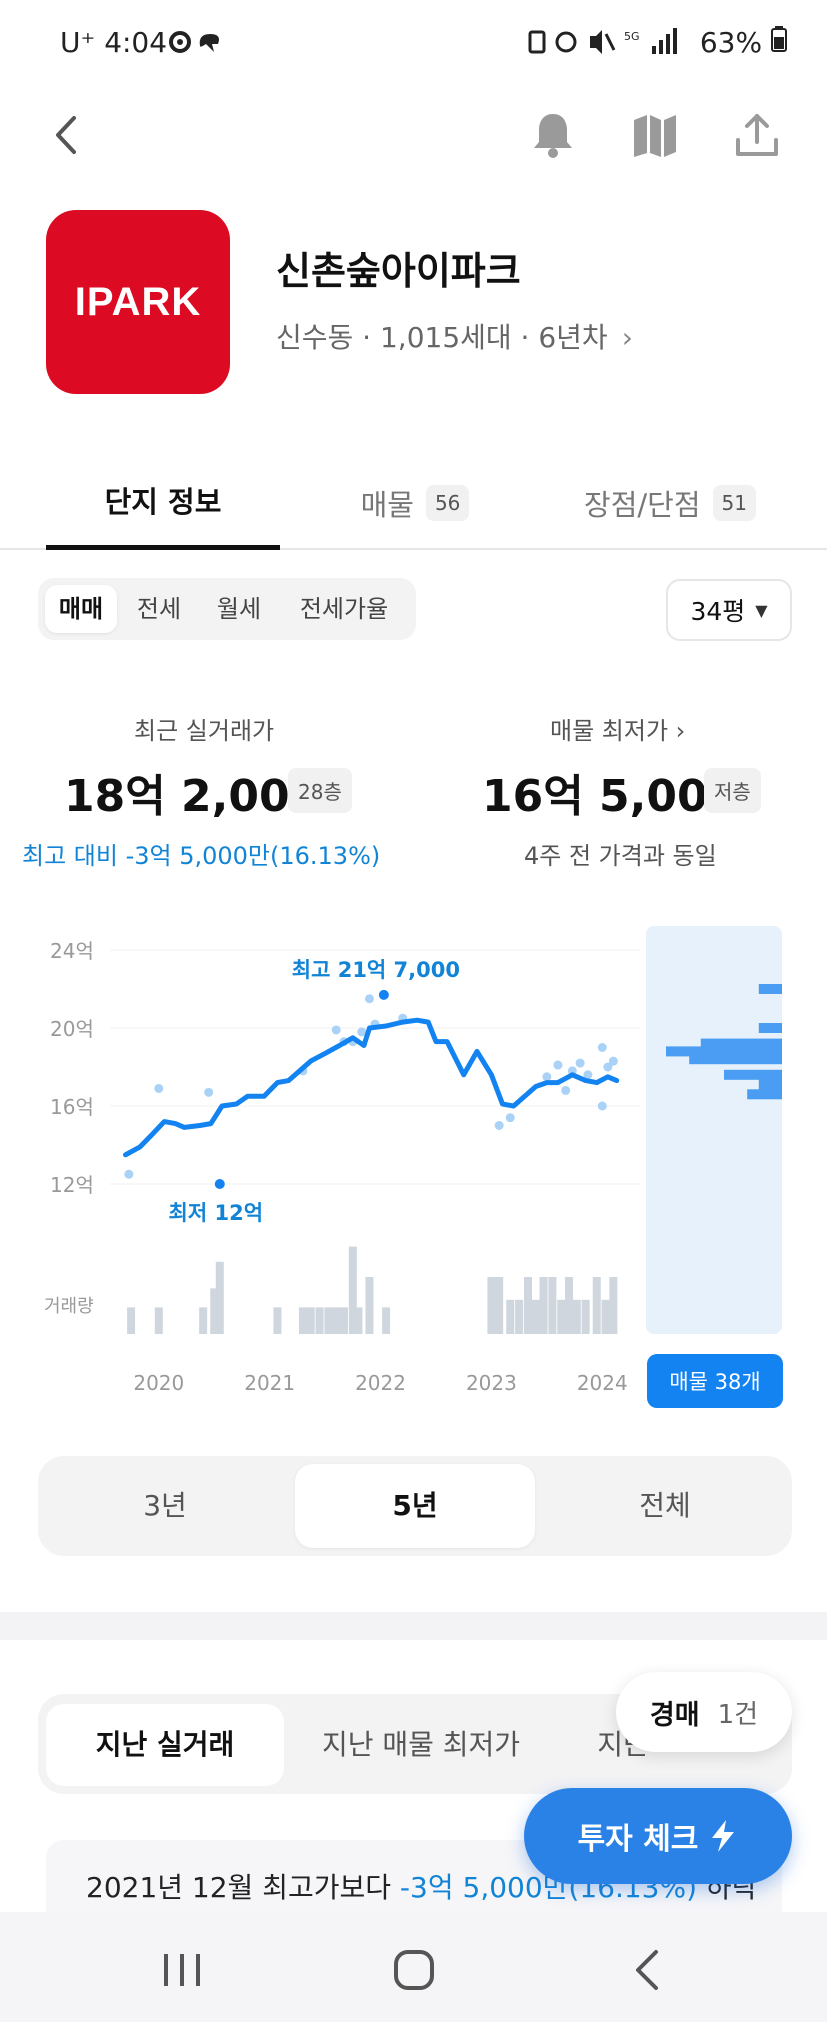 Image resolution: width=827 pixels, height=2022 pixels. I want to click on status-time: U⁺ 4:04, so click(114, 42).